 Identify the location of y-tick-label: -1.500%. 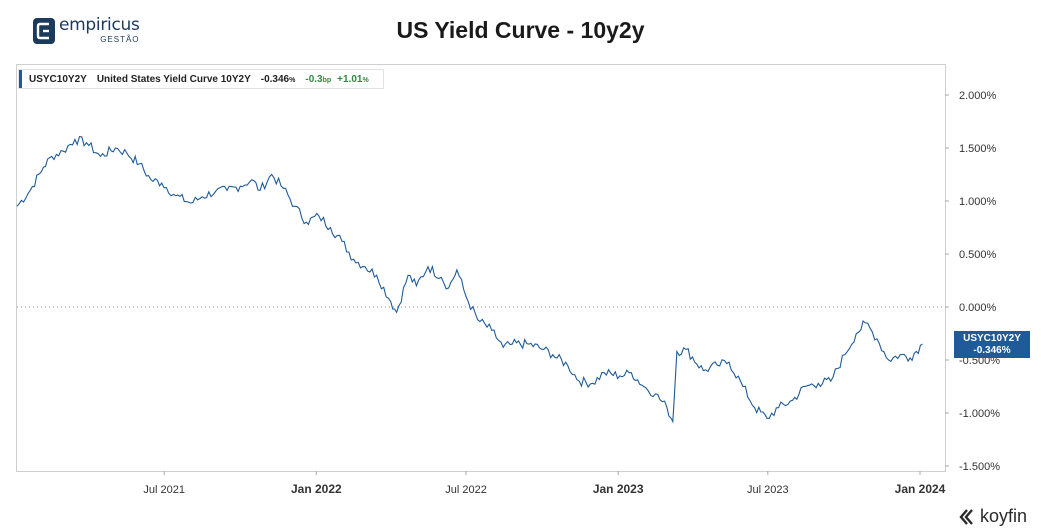
(979, 467).